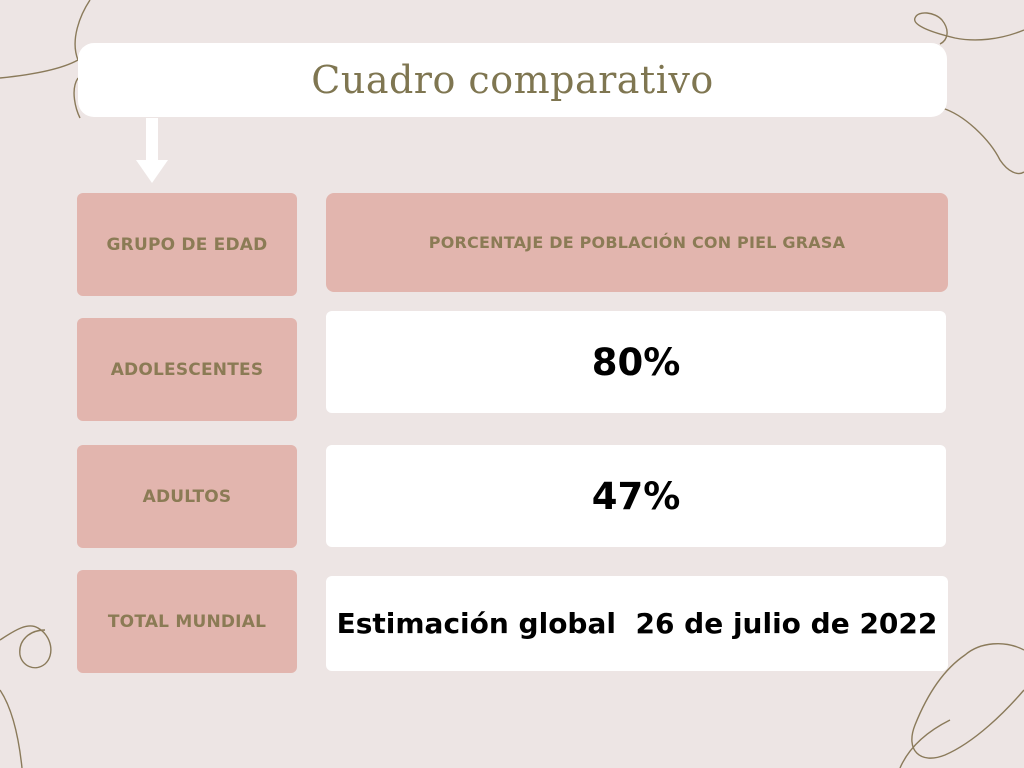  I want to click on row-value: Estimación global 26 de julio de 2022, so click(637, 623).